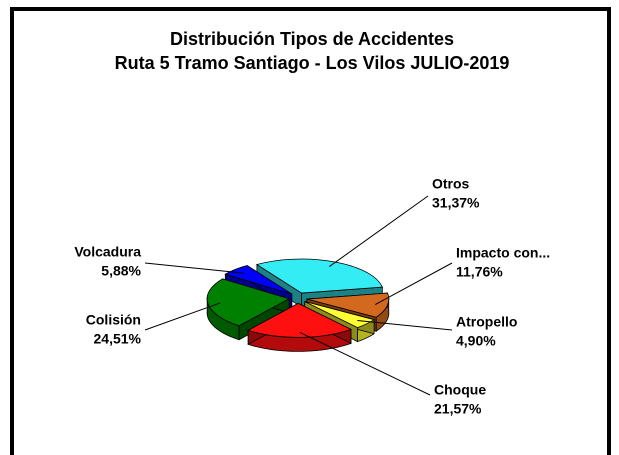  I want to click on pie, so click(298, 305).